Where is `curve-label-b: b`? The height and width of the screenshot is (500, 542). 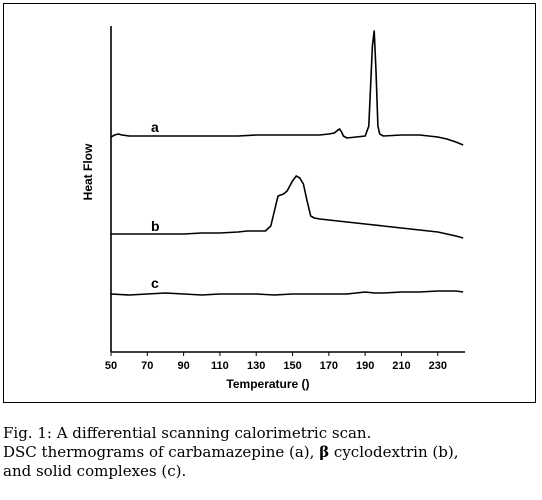 curve-label-b: b is located at coordinates (155, 226).